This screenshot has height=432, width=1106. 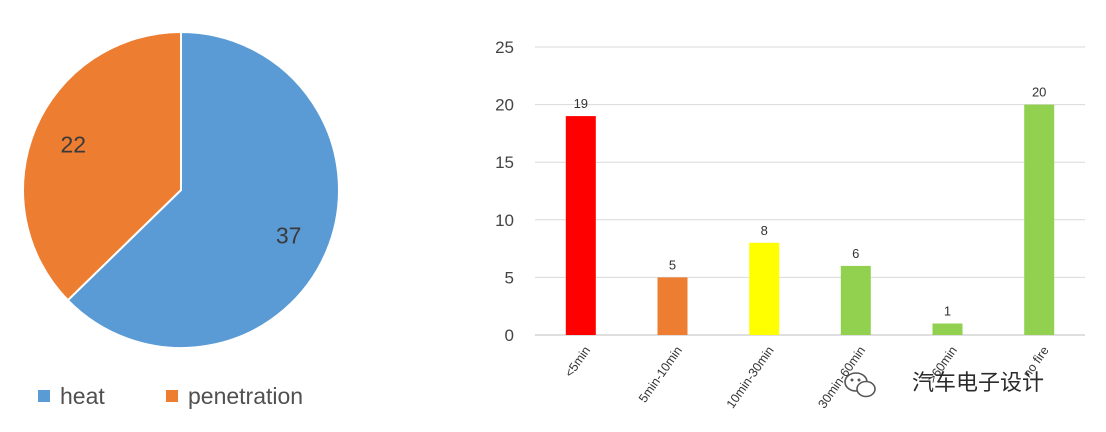 I want to click on legend-swatch-penetration, so click(x=172, y=396).